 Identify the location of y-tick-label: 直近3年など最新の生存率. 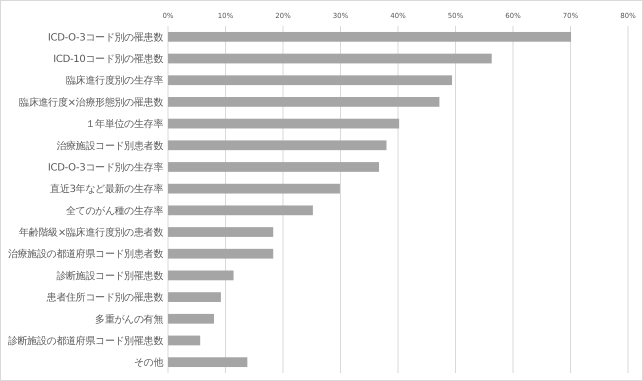
(107, 189).